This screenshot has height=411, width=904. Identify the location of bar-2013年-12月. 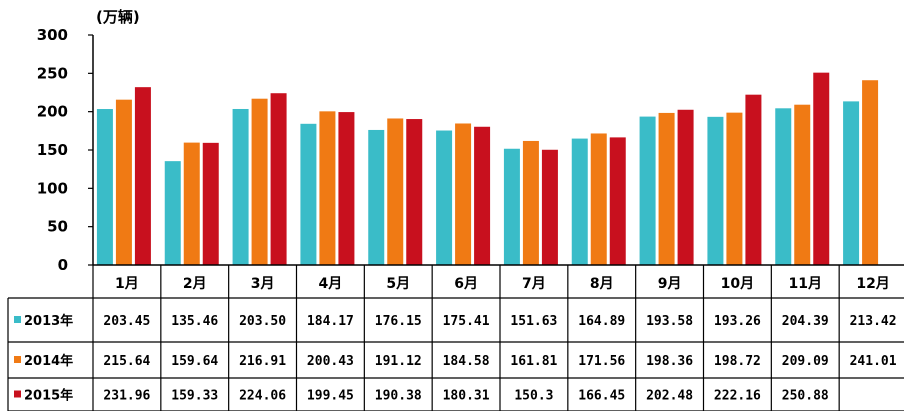
(851, 183).